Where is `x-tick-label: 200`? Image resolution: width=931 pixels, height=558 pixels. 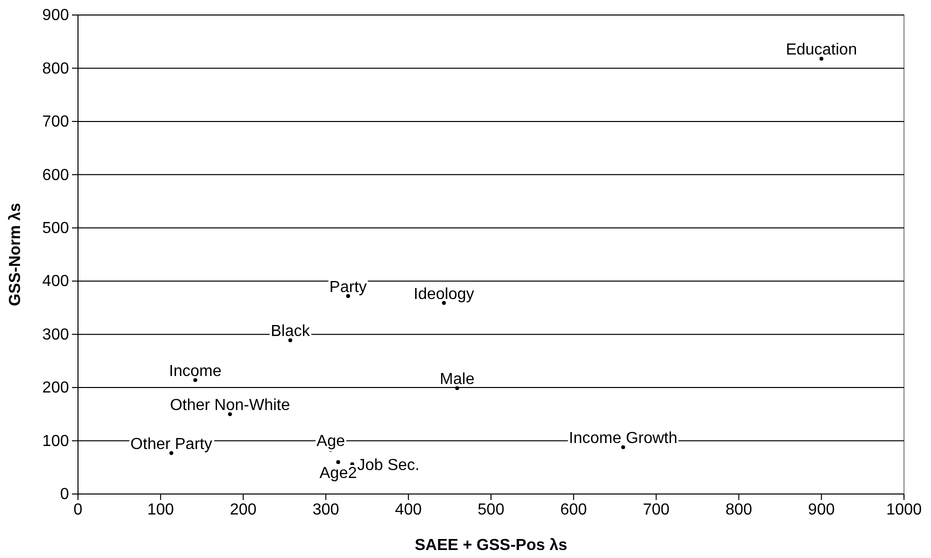 x-tick-label: 200 is located at coordinates (243, 509).